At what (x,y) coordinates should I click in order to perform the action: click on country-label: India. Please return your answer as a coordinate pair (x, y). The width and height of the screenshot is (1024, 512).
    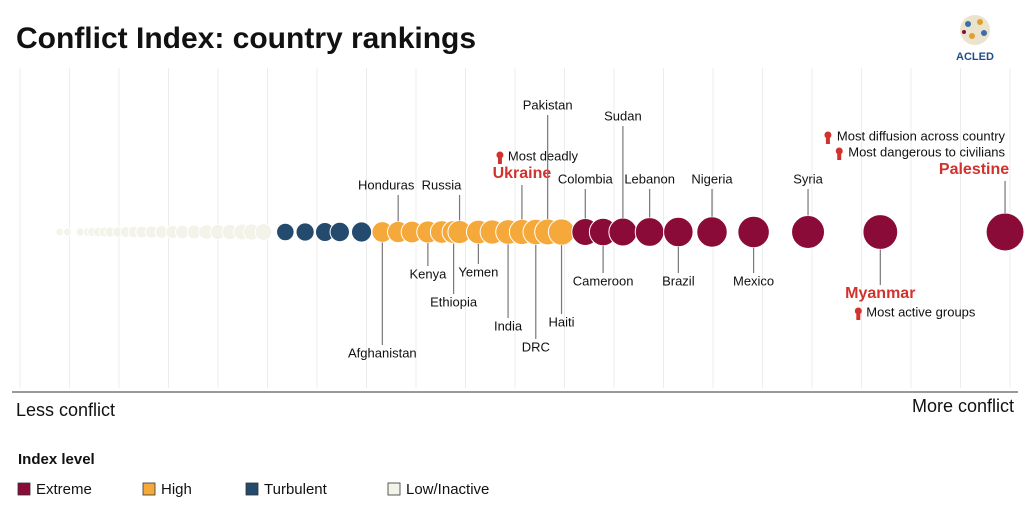
    Looking at the image, I should click on (508, 325).